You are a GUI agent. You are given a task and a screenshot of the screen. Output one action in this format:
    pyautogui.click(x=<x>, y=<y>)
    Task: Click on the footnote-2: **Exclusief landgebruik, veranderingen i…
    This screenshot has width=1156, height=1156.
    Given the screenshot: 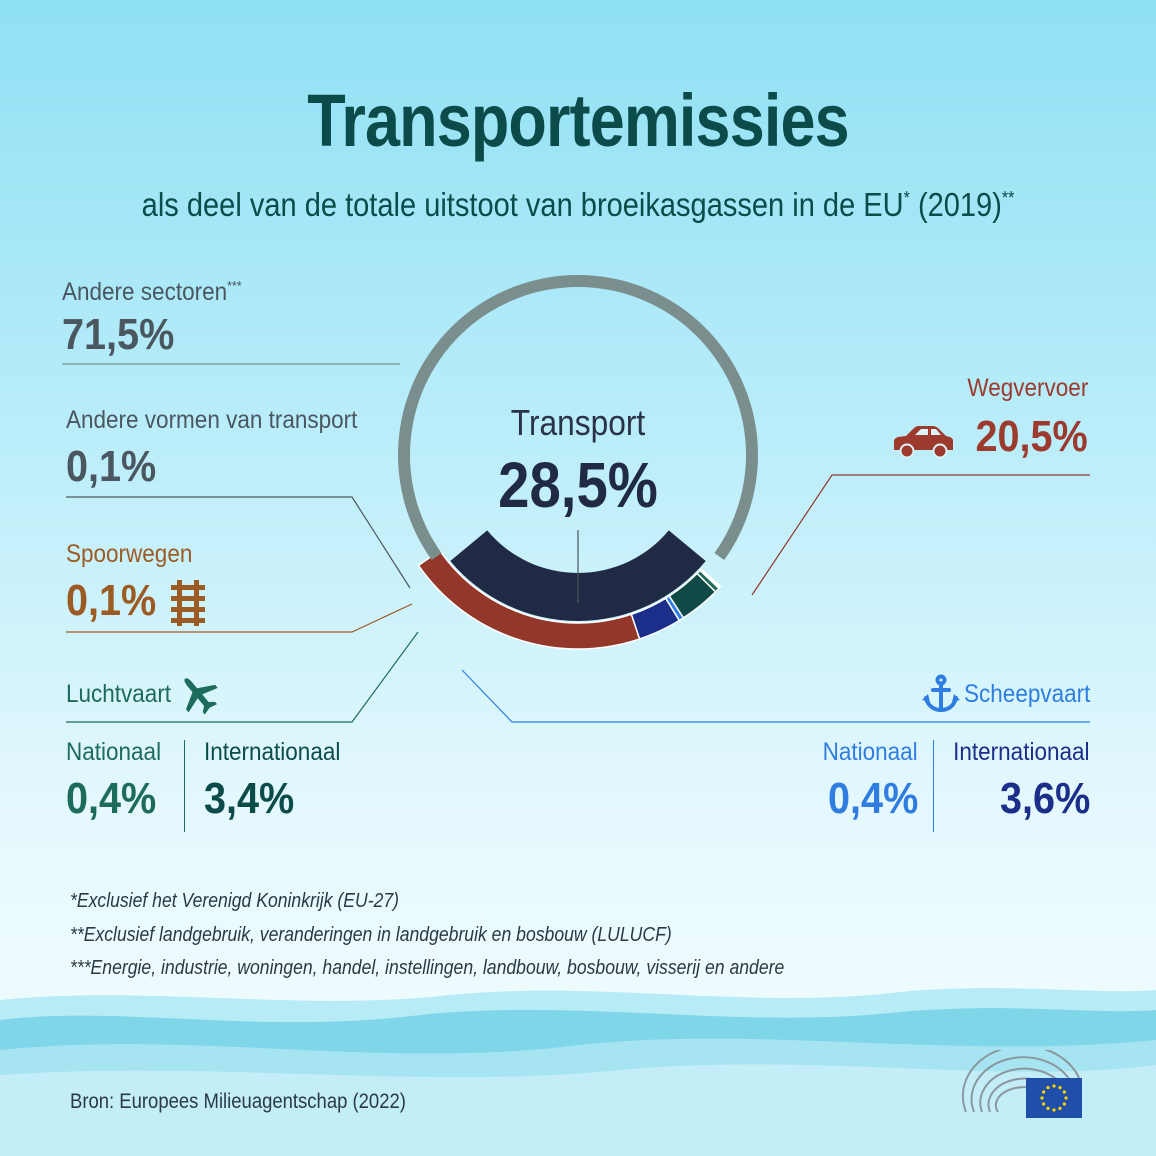 What is the action you would take?
    pyautogui.click(x=371, y=935)
    